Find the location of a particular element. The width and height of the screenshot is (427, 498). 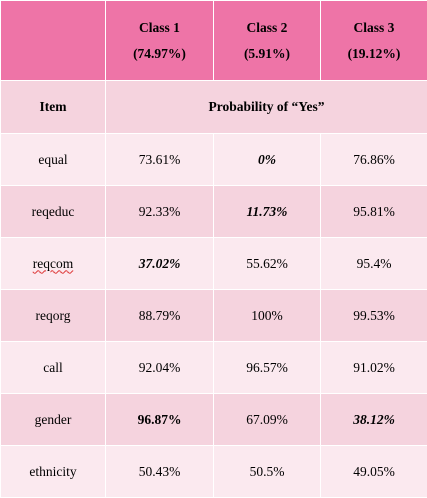

table-row: reqeduc 92.33% 11.73% 95.81% is located at coordinates (214, 212).